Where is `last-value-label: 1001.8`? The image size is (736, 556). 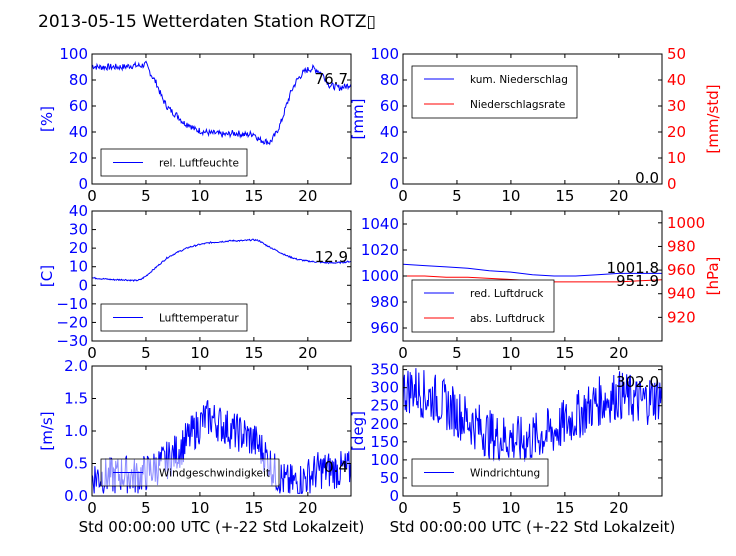 last-value-label: 1001.8 is located at coordinates (633, 268).